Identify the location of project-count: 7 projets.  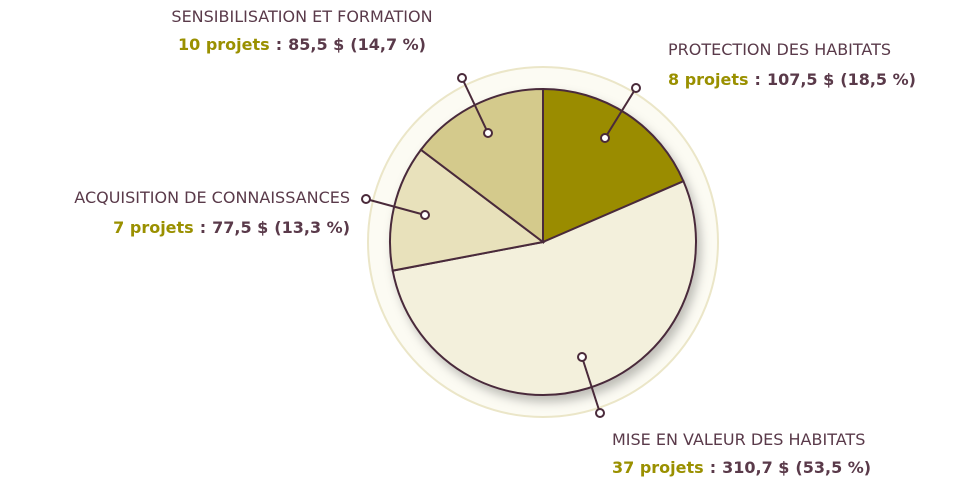
(153, 227).